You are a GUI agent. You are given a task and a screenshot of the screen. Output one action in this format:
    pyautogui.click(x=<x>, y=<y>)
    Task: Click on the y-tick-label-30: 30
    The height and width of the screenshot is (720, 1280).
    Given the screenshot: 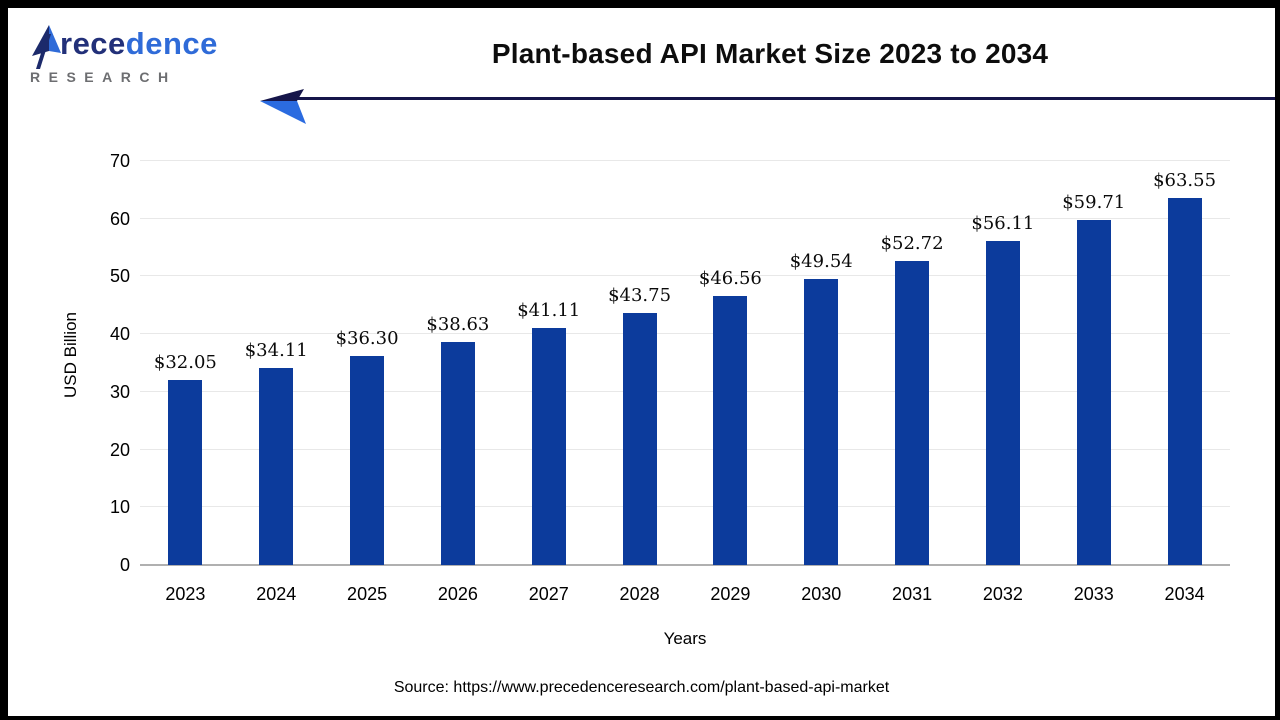 What is the action you would take?
    pyautogui.click(x=119, y=391)
    